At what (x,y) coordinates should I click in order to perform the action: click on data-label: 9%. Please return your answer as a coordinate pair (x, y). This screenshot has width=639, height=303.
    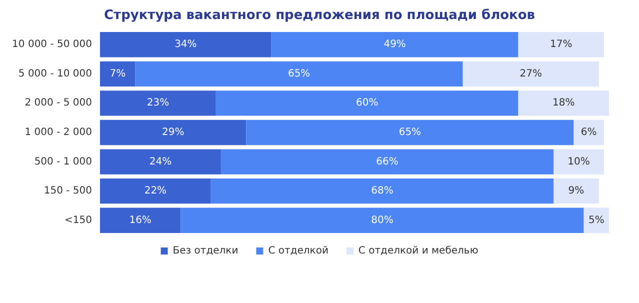
    Looking at the image, I should click on (576, 191).